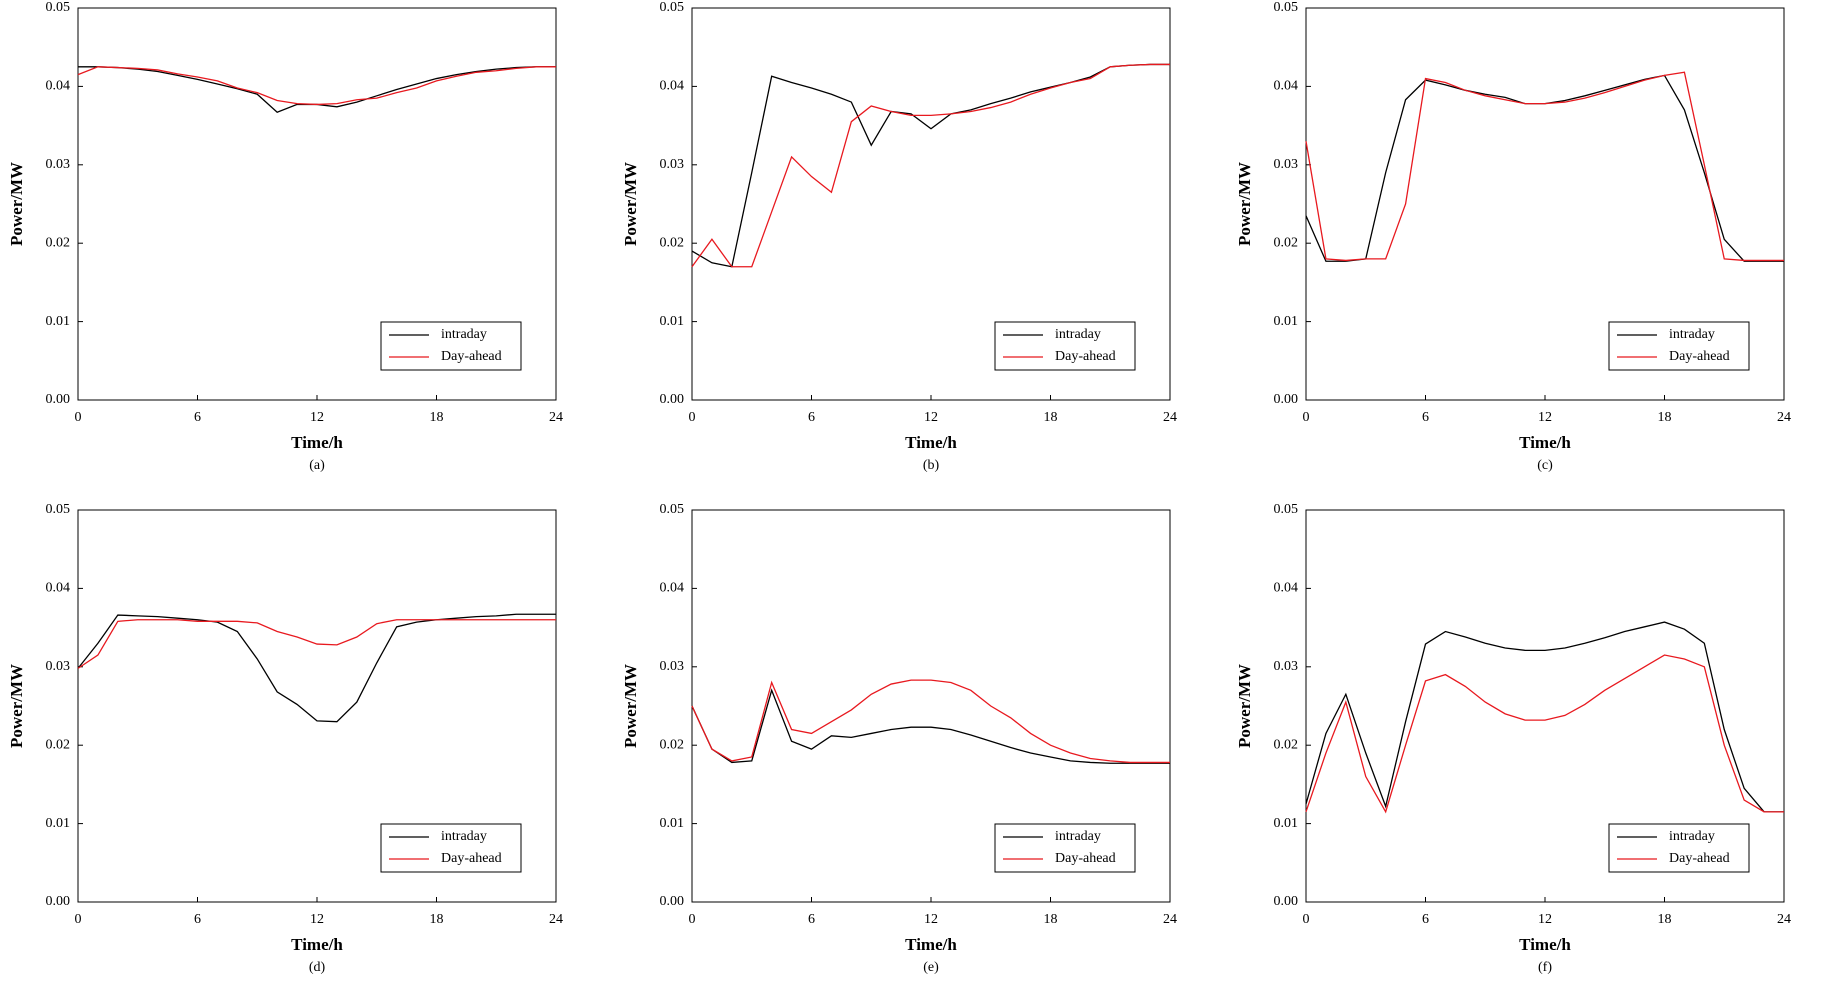 This screenshot has height=986, width=1834. Describe the element at coordinates (931, 465) in the screenshot. I see `caption: (b)` at that location.